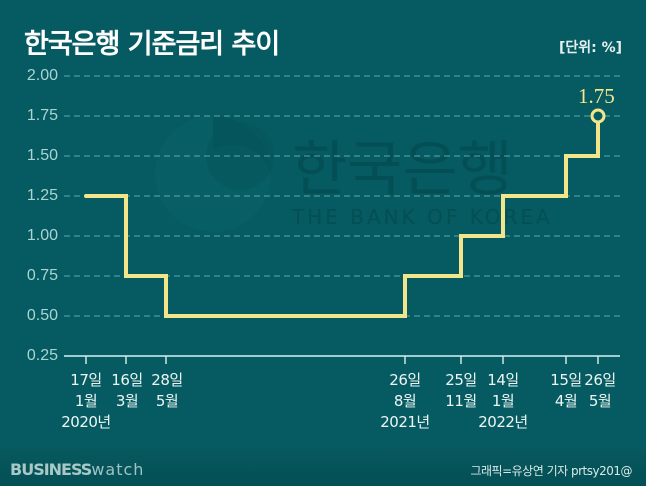  What do you see at coordinates (323, 466) in the screenshot?
I see `footer-bar` at bounding box center [323, 466].